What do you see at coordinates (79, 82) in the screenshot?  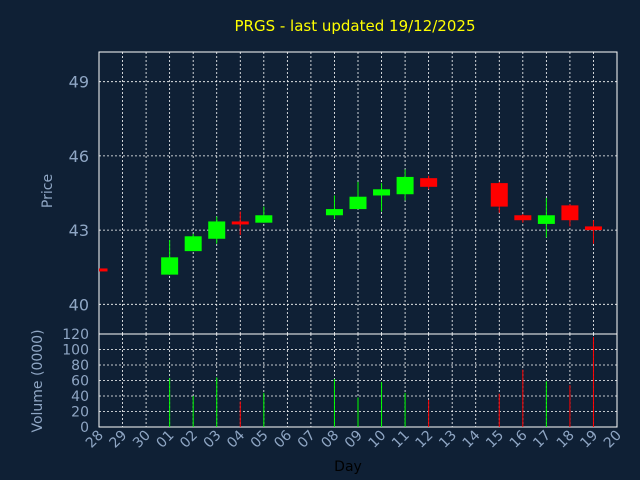 I see `price-tick-label: 49` at bounding box center [79, 82].